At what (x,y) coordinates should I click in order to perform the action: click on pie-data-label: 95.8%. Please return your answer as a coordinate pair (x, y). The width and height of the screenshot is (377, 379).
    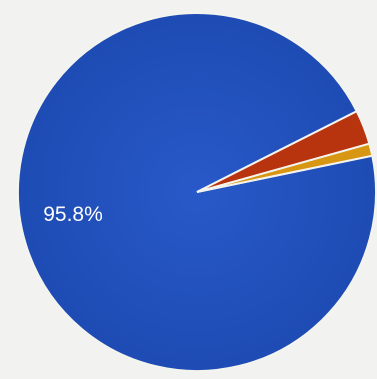
    Looking at the image, I should click on (73, 214).